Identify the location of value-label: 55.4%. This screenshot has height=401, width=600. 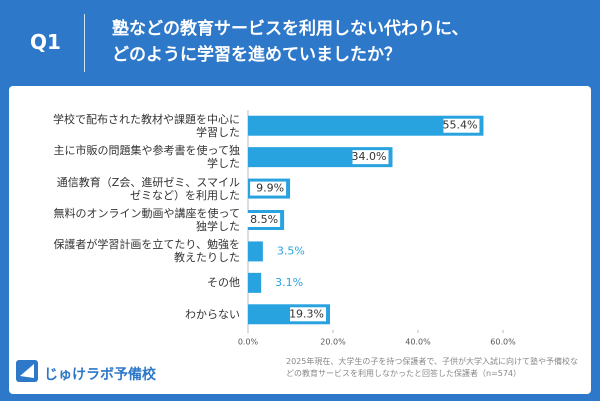
(459, 125).